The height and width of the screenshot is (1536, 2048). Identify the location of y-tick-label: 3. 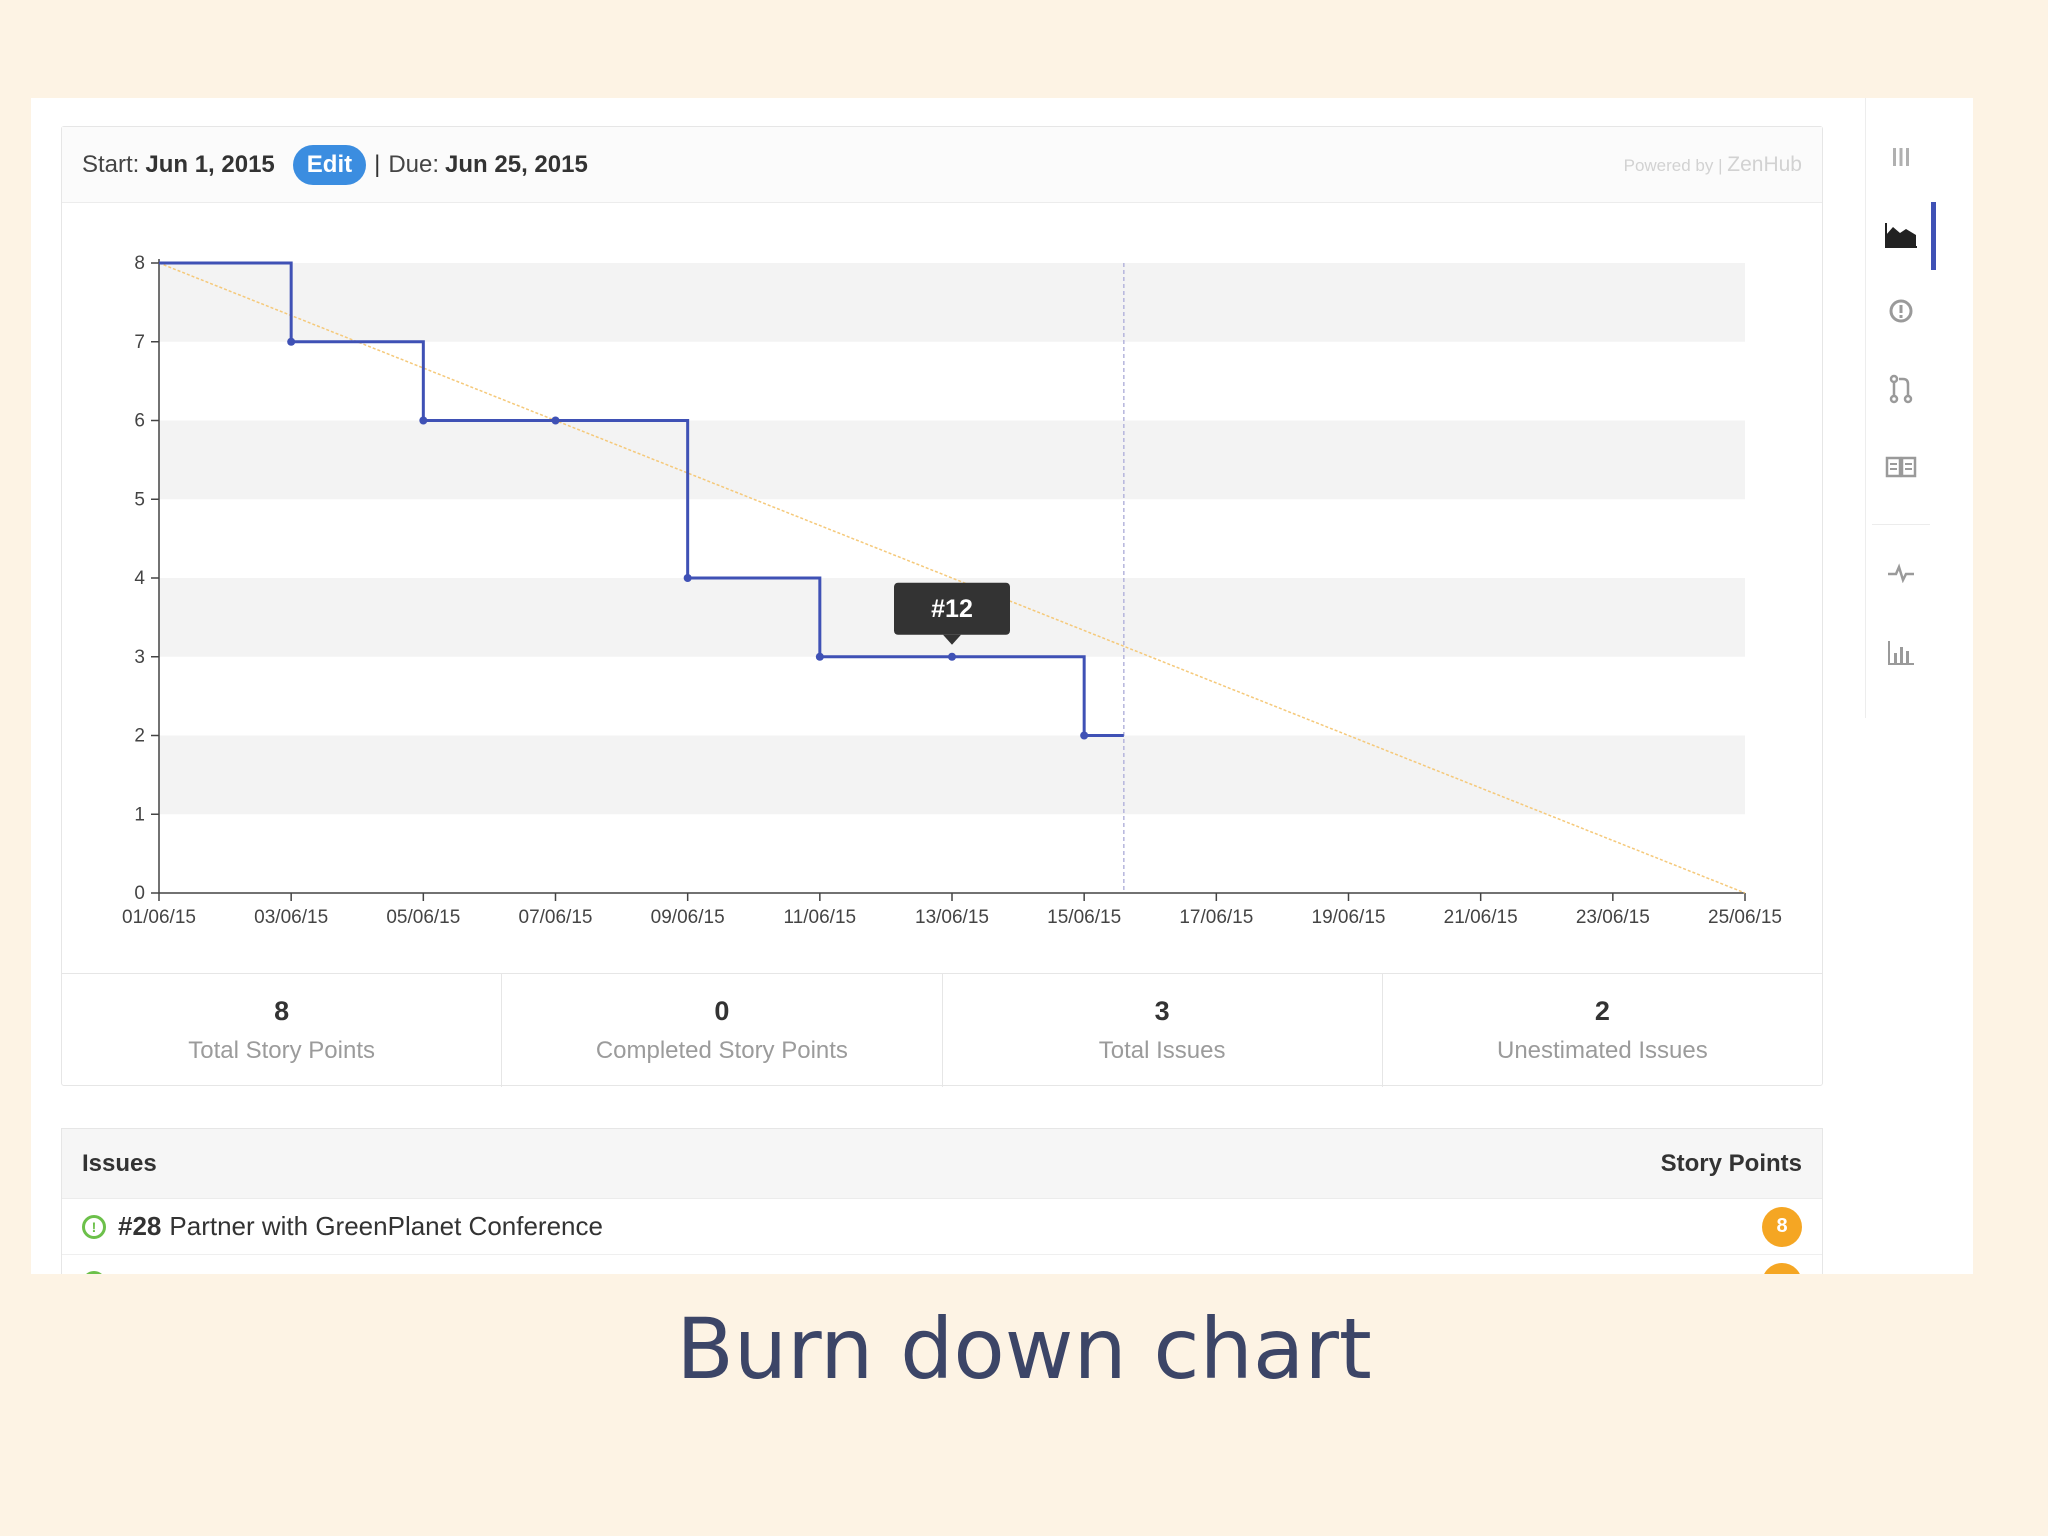
(139, 657).